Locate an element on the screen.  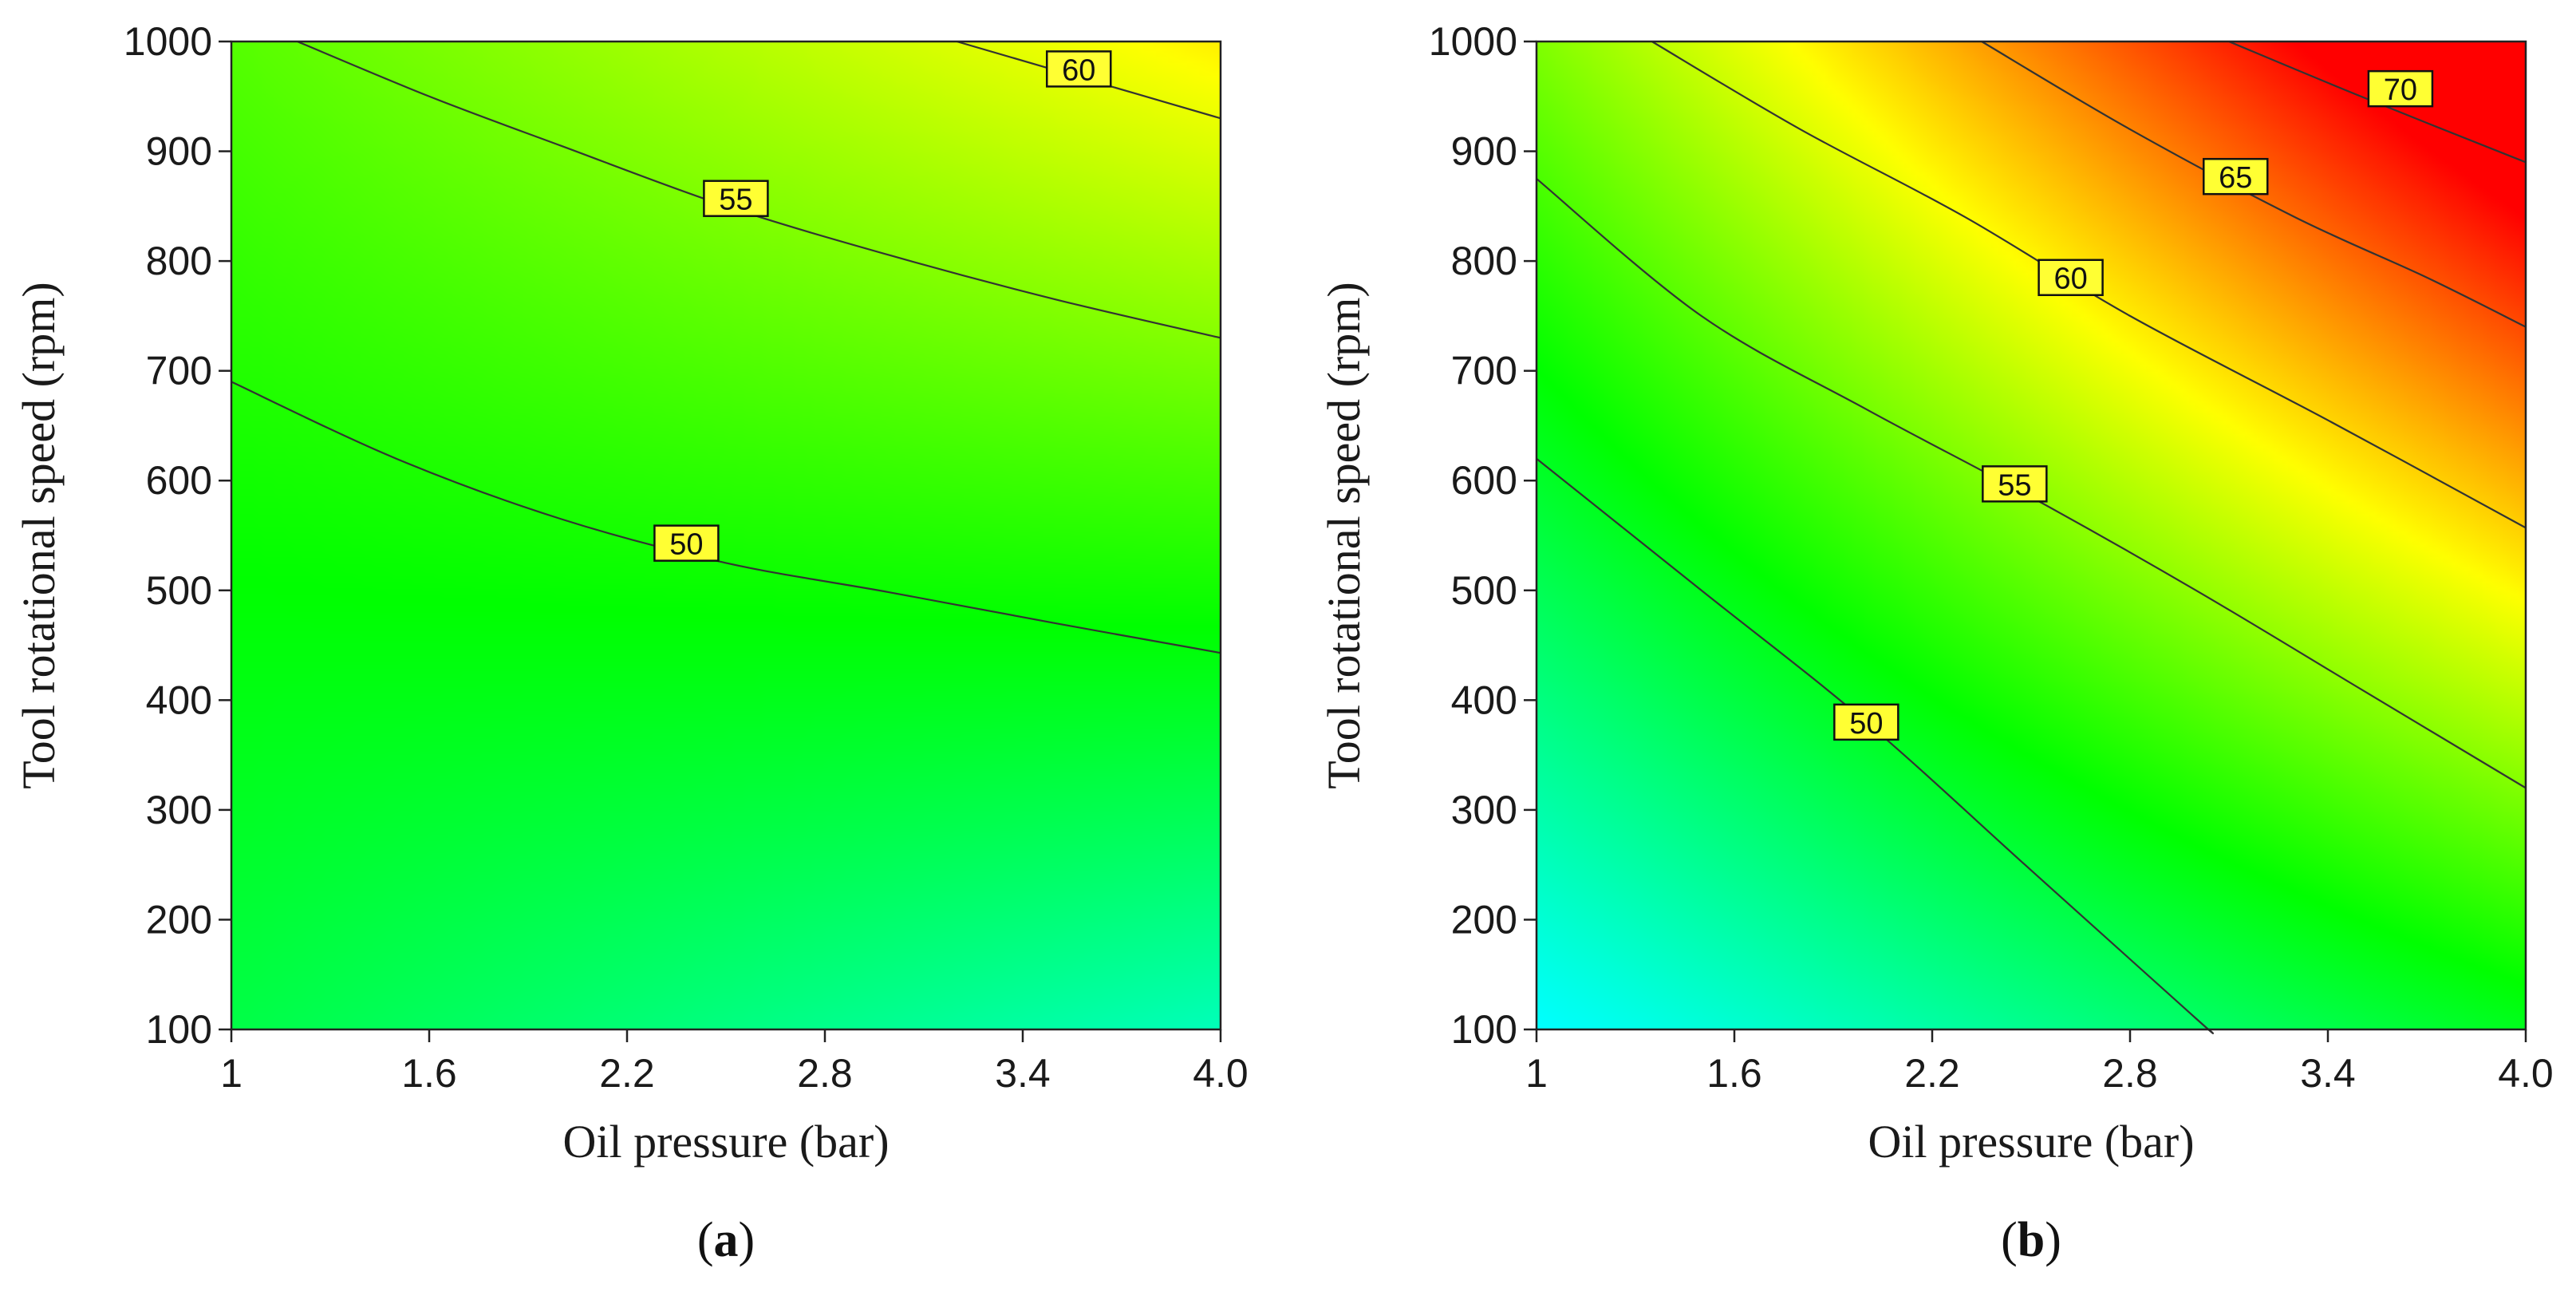
contour-label-65: 65 is located at coordinates (2236, 176).